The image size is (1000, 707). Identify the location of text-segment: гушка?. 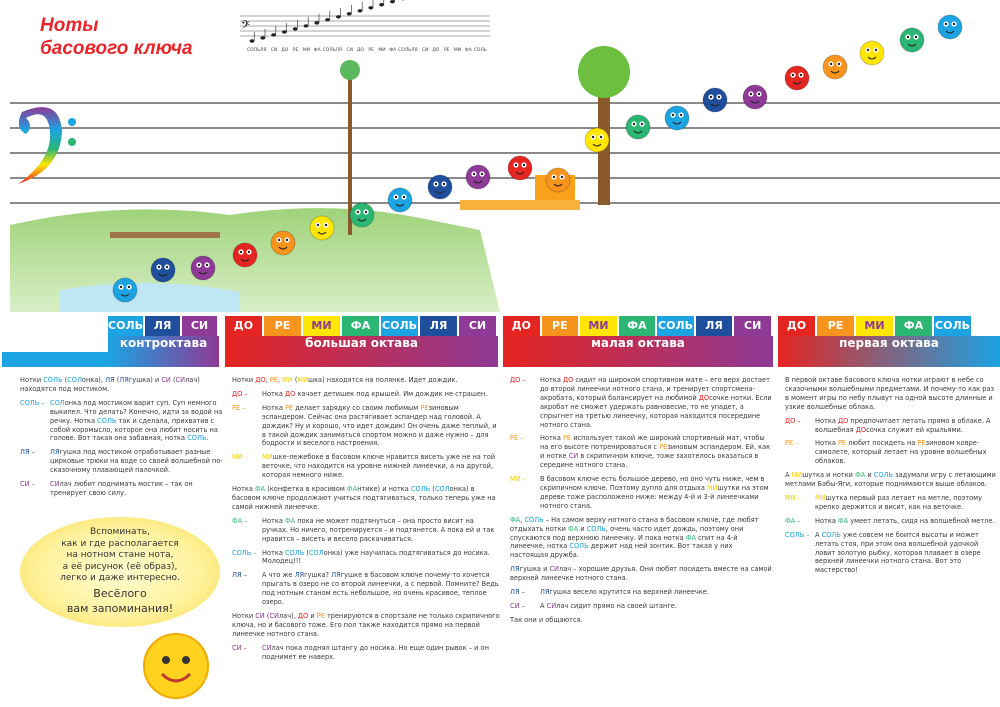
(318, 575).